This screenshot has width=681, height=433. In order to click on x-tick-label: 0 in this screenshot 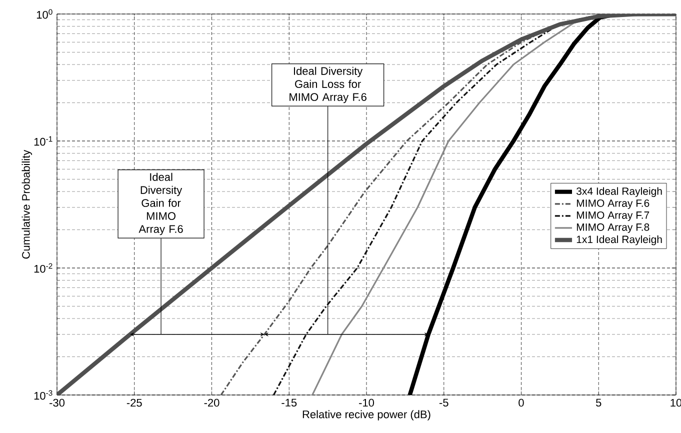, I will do `click(521, 402)`.